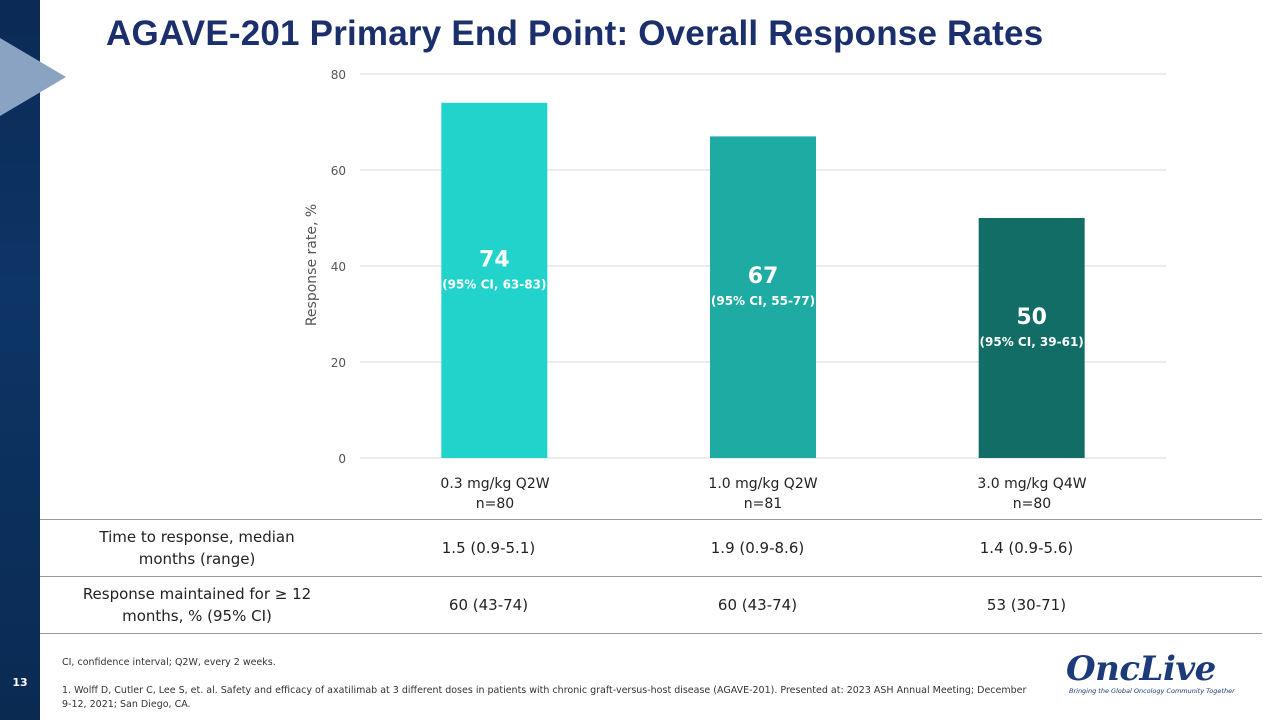  Describe the element at coordinates (1026, 548) in the screenshot. I see `table-cell: 1.4 (0.9-5.6)` at that location.